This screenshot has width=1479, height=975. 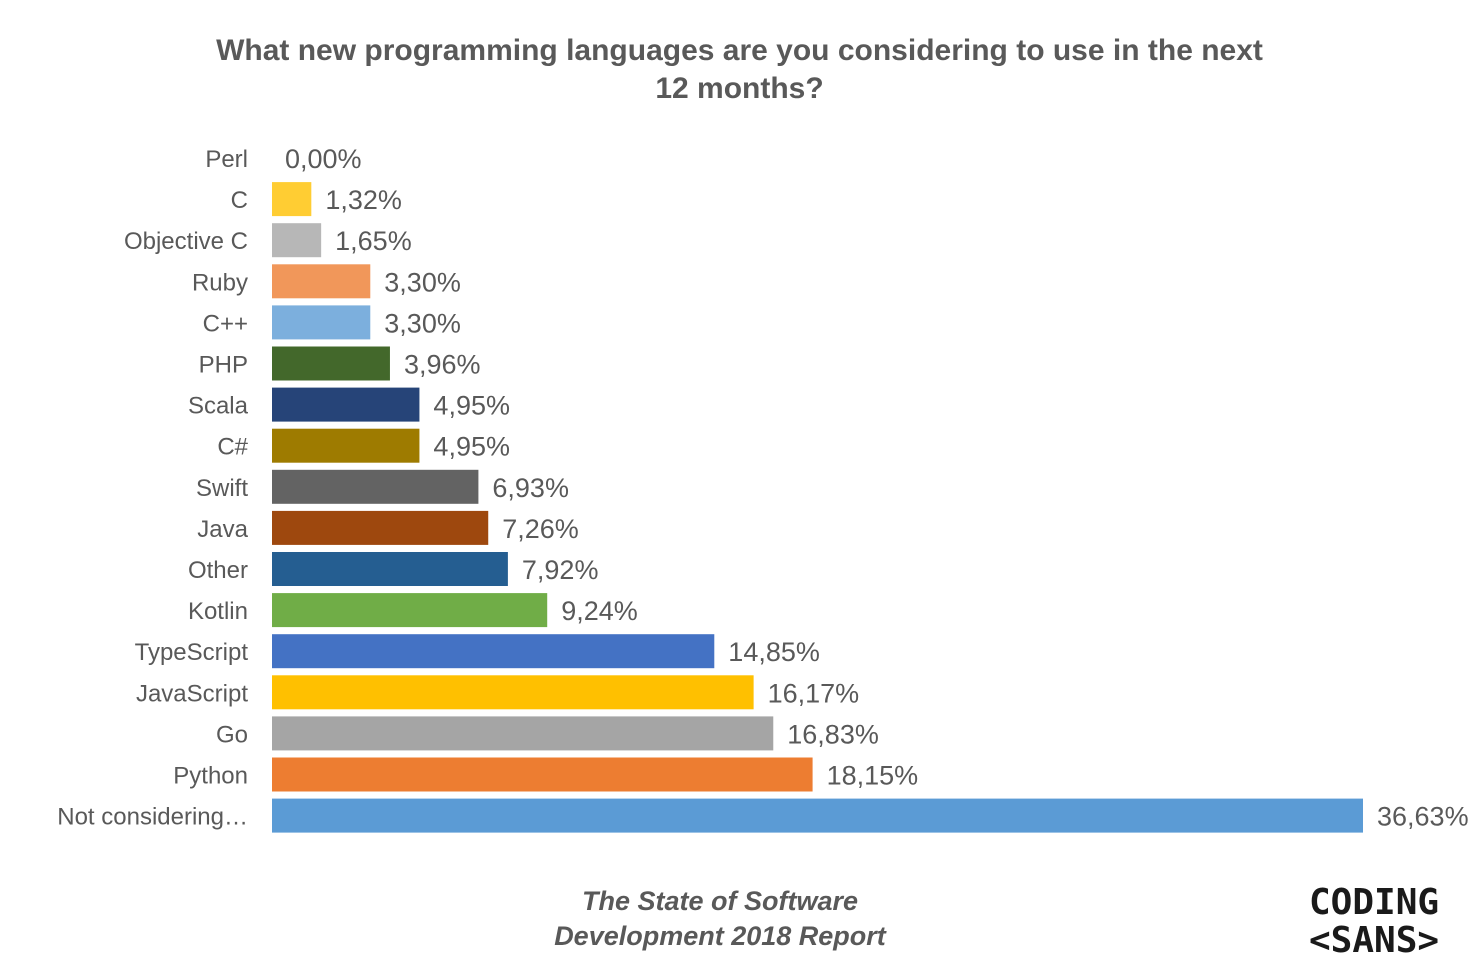 What do you see at coordinates (225, 323) in the screenshot?
I see `category-label: C++` at bounding box center [225, 323].